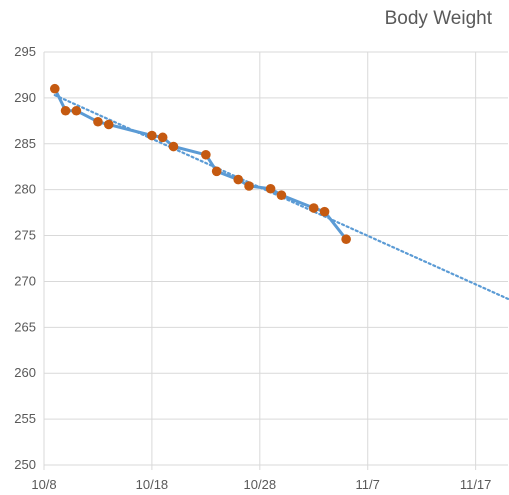 This screenshot has height=495, width=509. I want to click on x-tick-label: 11/17, so click(476, 484).